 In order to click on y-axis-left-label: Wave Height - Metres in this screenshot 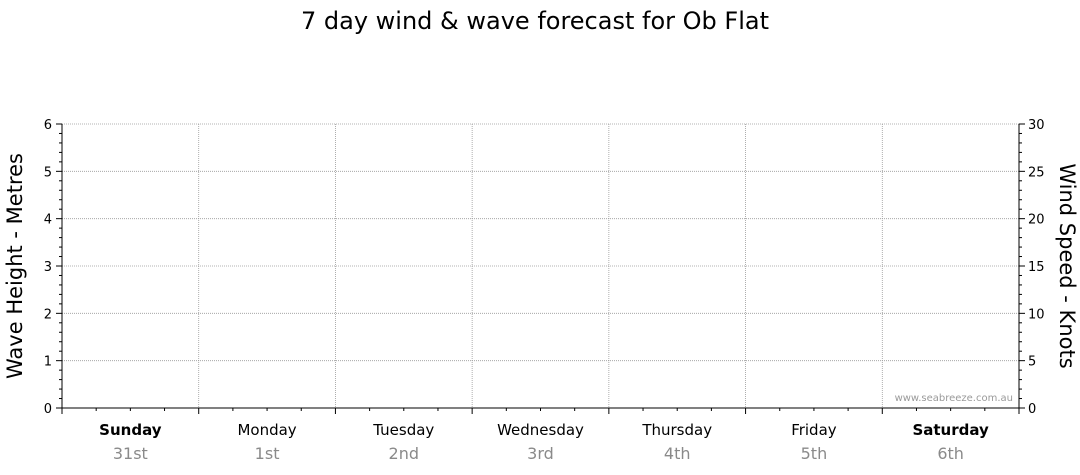, I will do `click(15, 266)`.